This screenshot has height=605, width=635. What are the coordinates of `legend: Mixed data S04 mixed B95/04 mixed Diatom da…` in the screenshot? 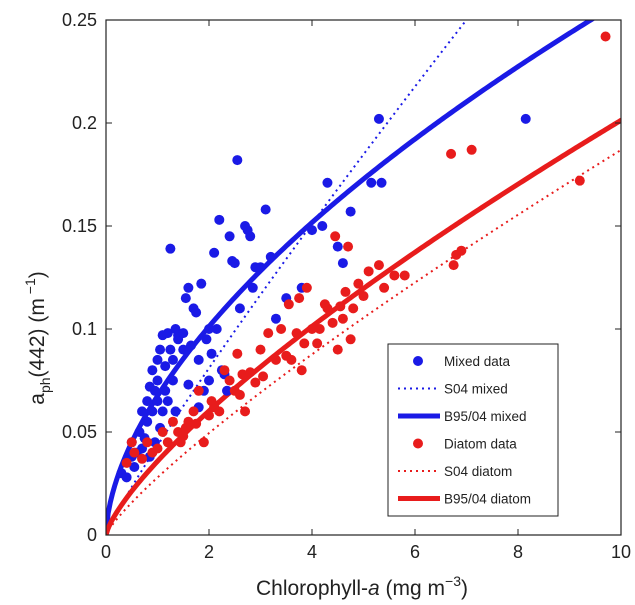 It's located at (473, 430).